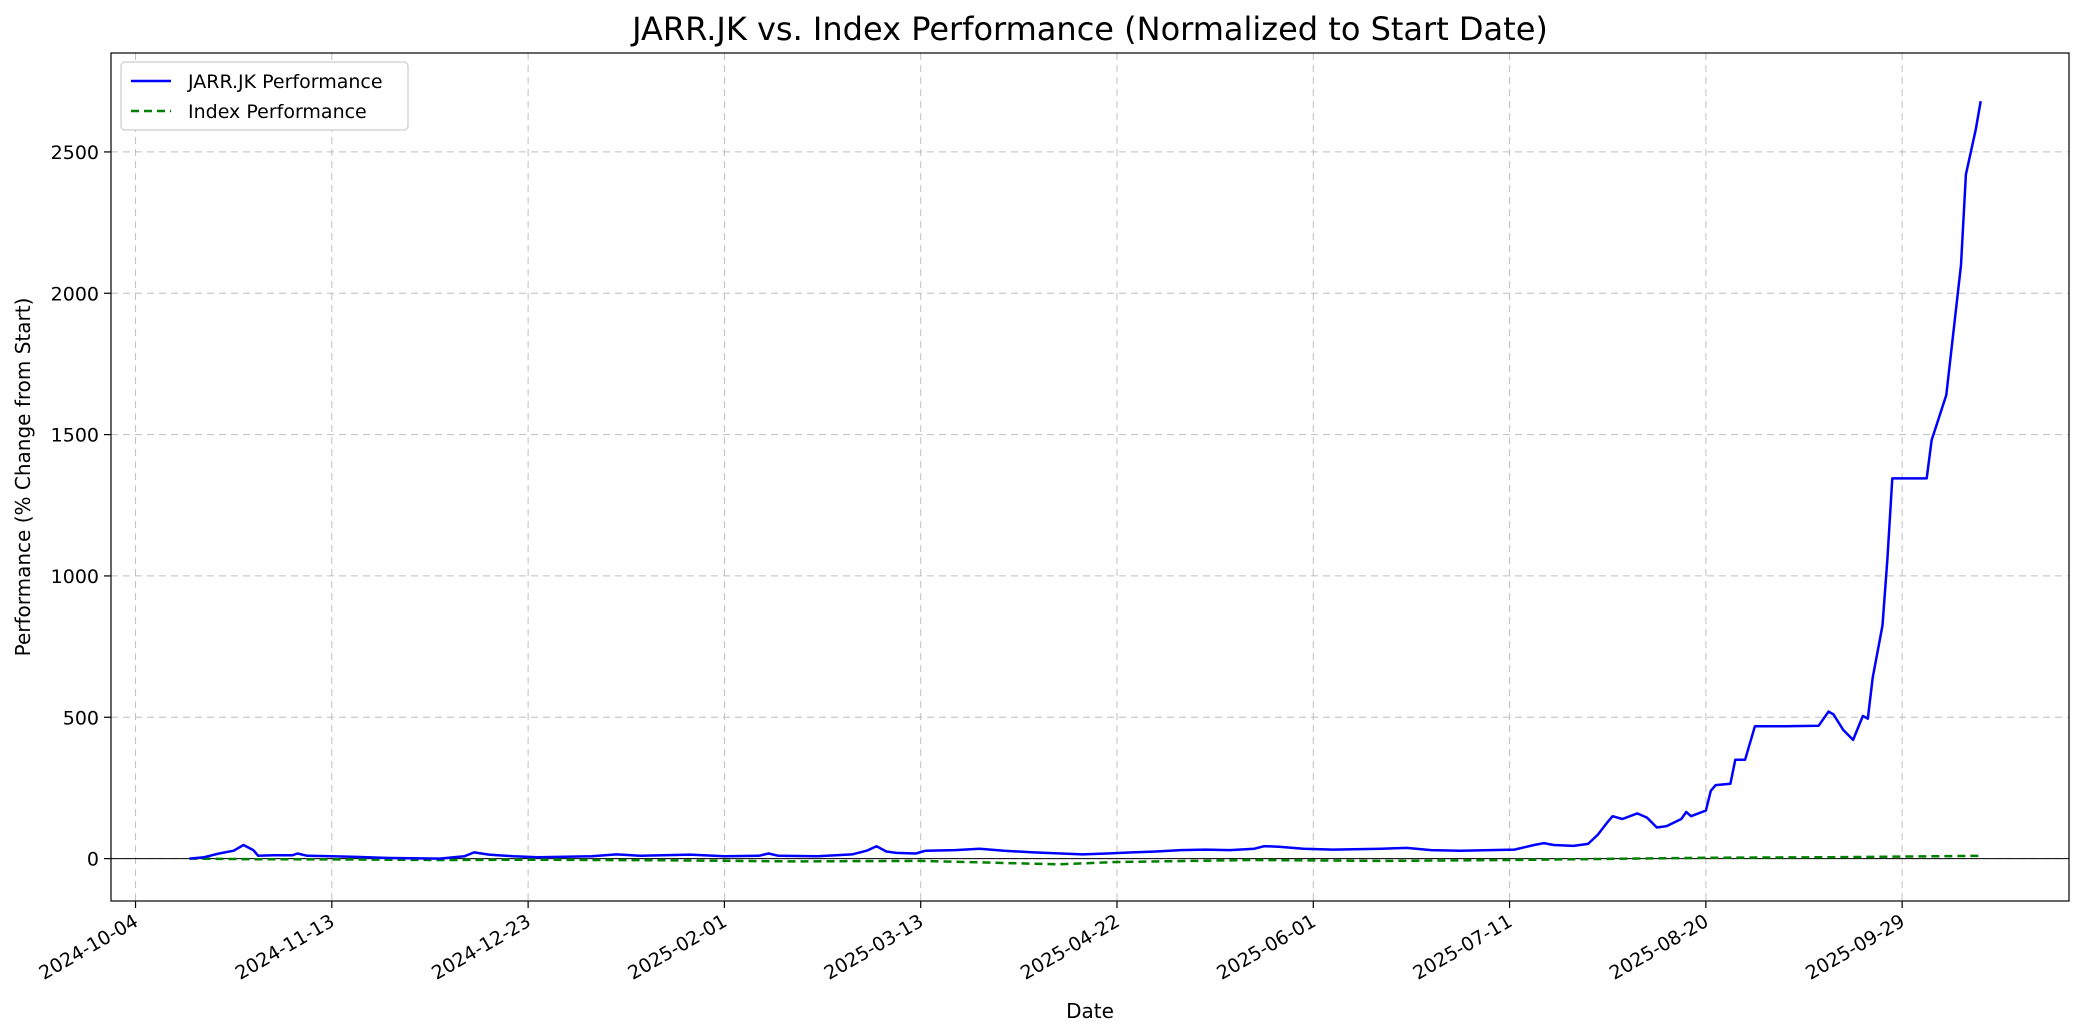 Image resolution: width=2084 pixels, height=1035 pixels. I want to click on legend: JARR.JK Performance Index Performance, so click(264, 96).